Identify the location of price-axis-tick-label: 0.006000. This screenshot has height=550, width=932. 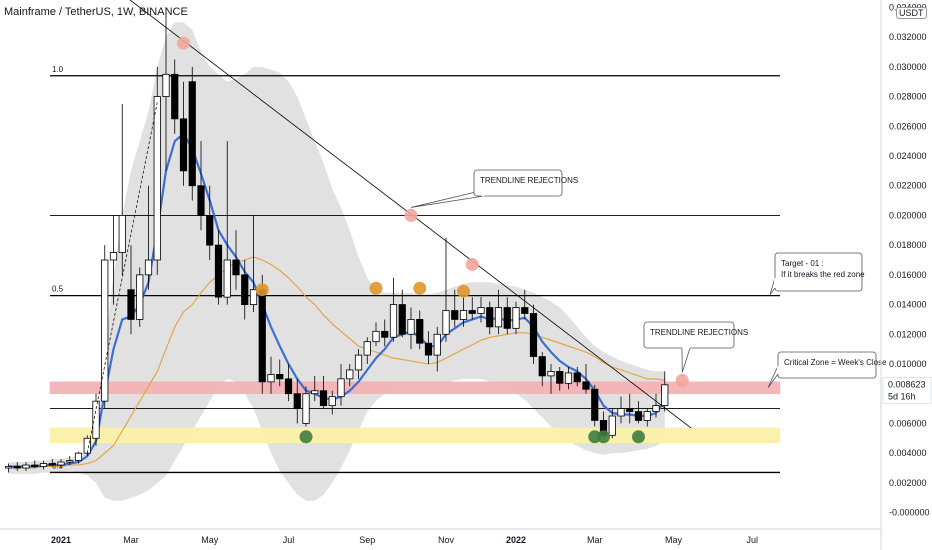
(908, 423).